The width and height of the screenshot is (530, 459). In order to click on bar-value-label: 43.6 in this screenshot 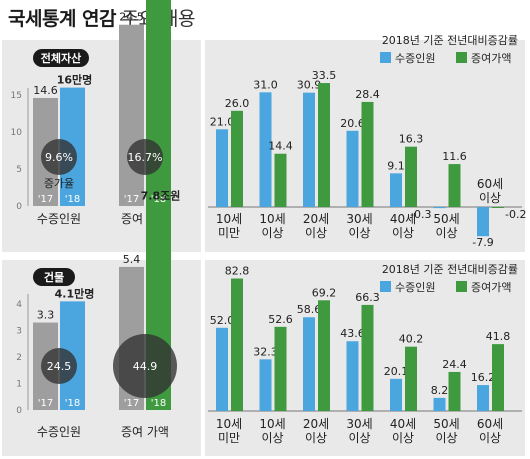, I will do `click(352, 333)`.